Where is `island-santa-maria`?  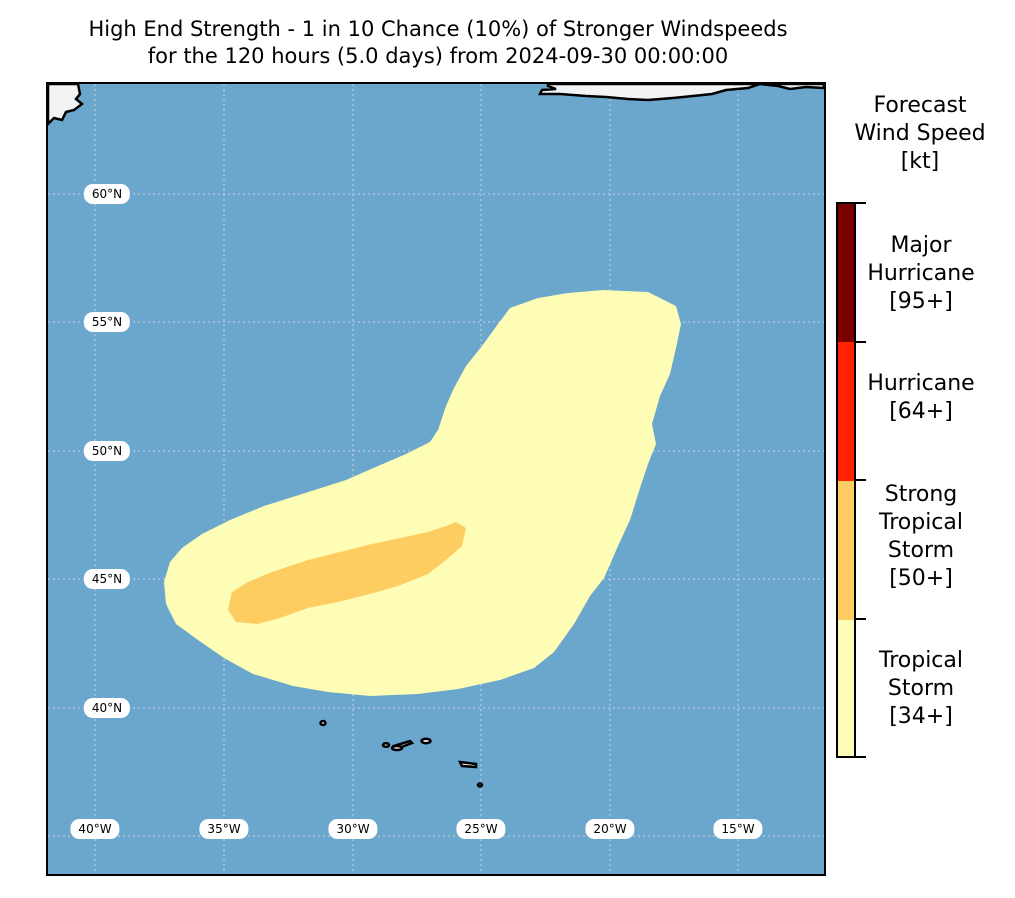 island-santa-maria is located at coordinates (480, 785).